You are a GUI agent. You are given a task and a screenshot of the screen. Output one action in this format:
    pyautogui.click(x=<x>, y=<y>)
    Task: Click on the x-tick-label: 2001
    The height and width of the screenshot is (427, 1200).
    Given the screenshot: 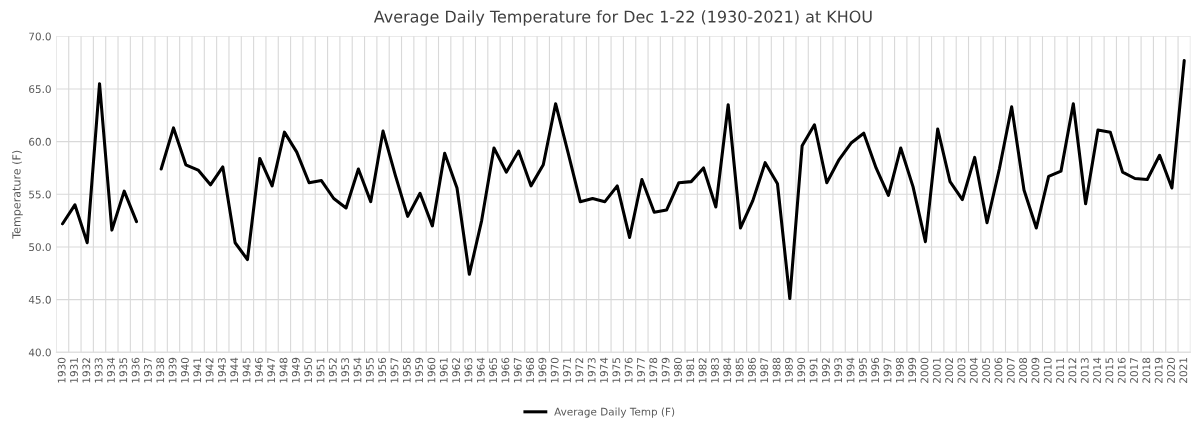 What is the action you would take?
    pyautogui.click(x=936, y=370)
    